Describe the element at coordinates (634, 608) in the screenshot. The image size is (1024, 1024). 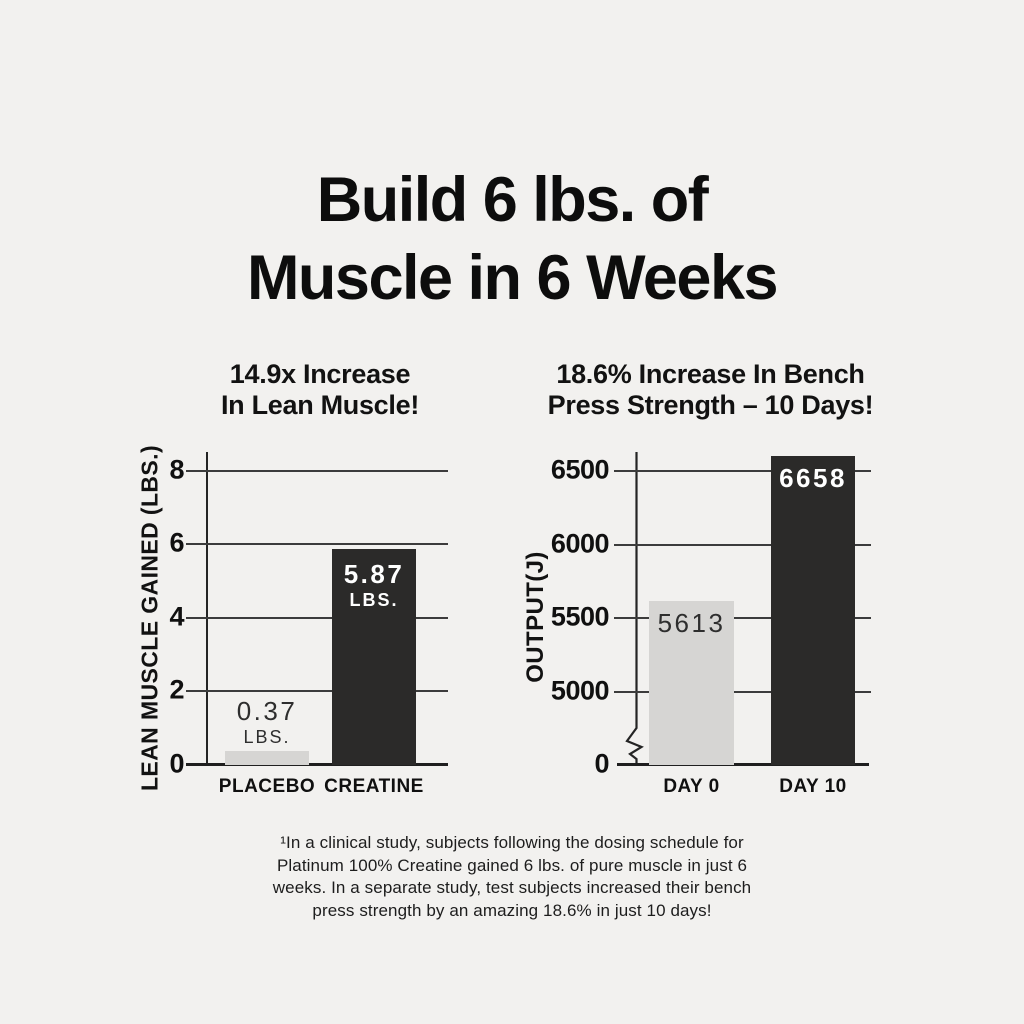
I see `right-chart-y-axis-line-with-break-icon` at that location.